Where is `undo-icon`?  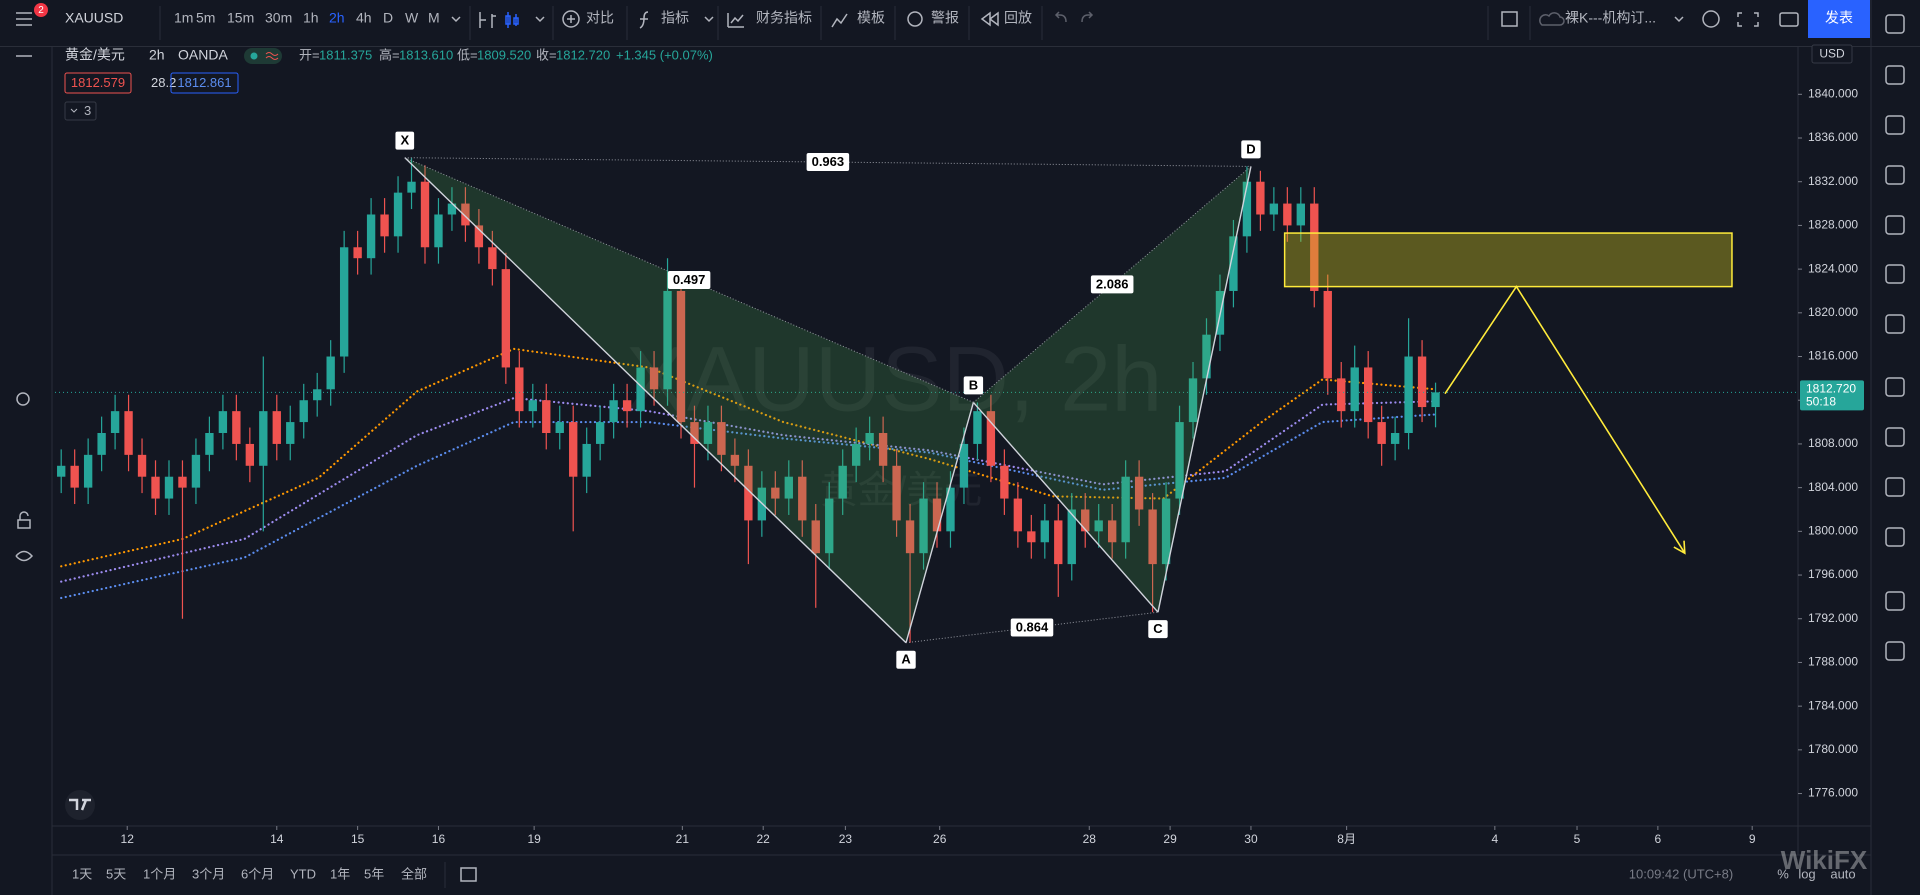 undo-icon is located at coordinates (1060, 17).